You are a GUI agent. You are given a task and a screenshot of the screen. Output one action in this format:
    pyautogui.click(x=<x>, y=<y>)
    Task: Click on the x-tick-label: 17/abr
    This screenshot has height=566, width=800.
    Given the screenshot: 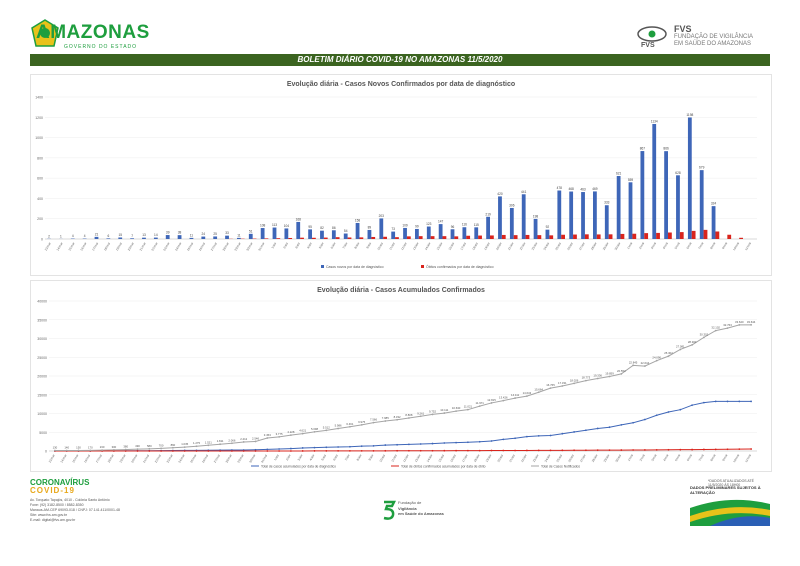 What is the action you would take?
    pyautogui.click(x=465, y=458)
    